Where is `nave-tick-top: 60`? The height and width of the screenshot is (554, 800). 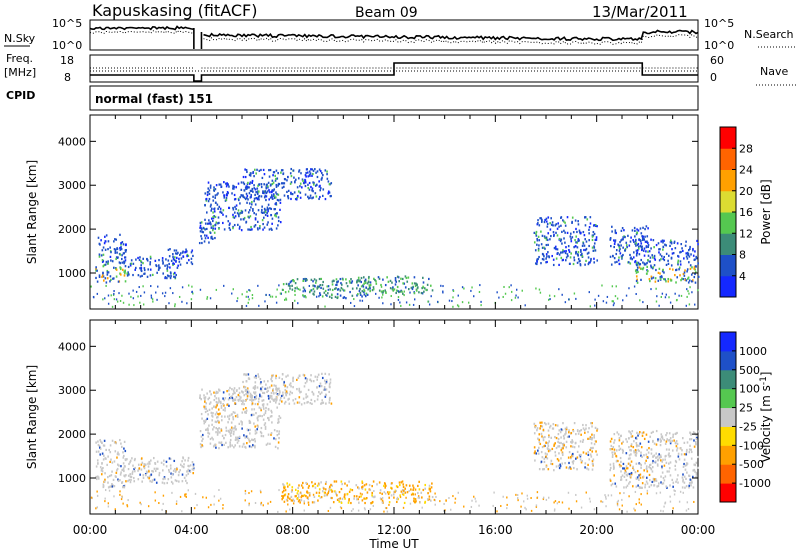
nave-tick-top: 60 is located at coordinates (717, 60).